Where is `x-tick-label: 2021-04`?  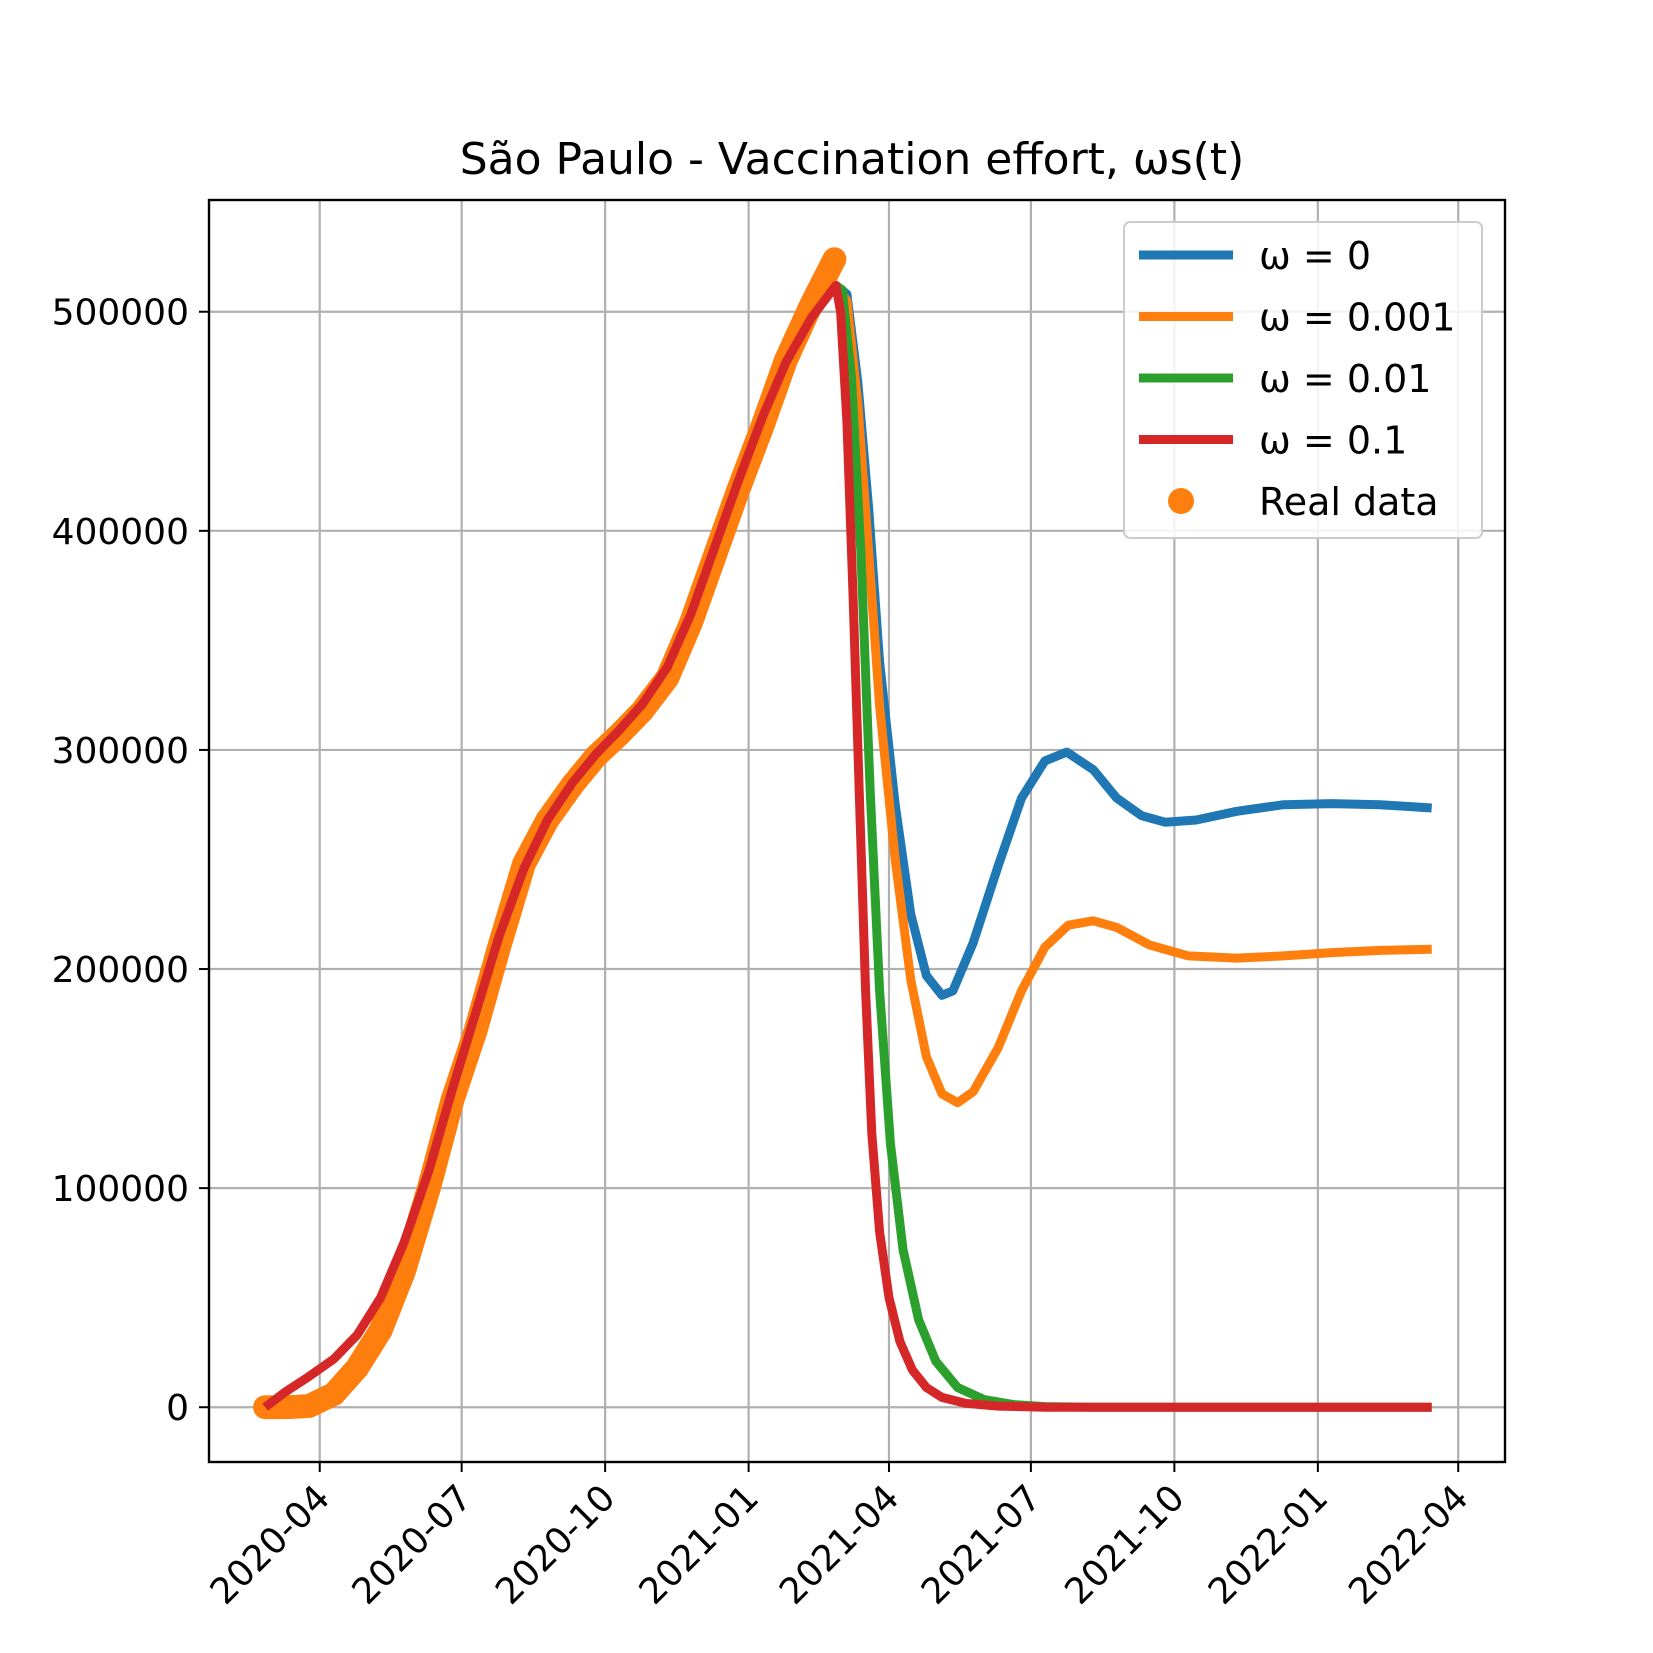
x-tick-label: 2021-04 is located at coordinates (839, 1544).